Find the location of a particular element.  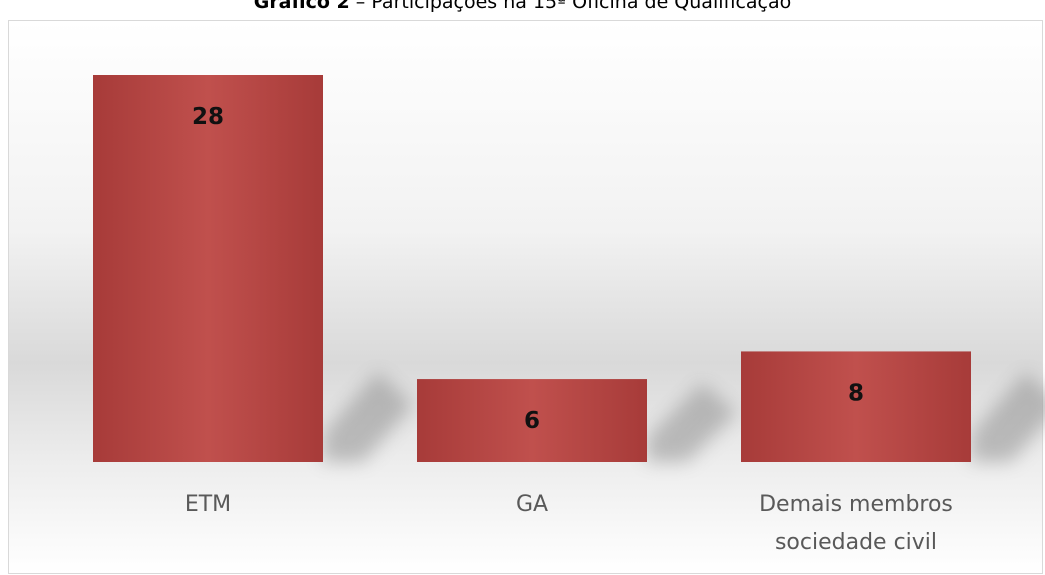

category-label: GA is located at coordinates (532, 504).